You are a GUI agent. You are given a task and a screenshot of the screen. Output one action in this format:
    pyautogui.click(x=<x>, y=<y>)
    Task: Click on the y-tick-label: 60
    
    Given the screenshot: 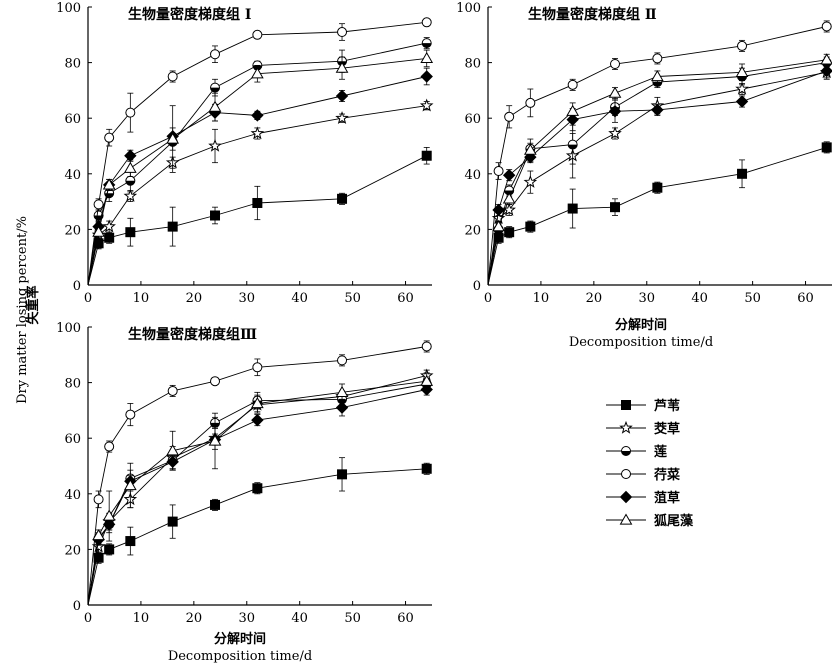 What is the action you would take?
    pyautogui.click(x=72, y=119)
    